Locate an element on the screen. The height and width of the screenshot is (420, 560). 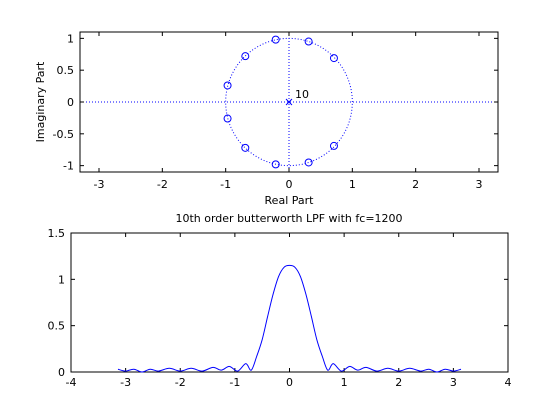
y-tick-label: 1.5 is located at coordinates (57, 233).